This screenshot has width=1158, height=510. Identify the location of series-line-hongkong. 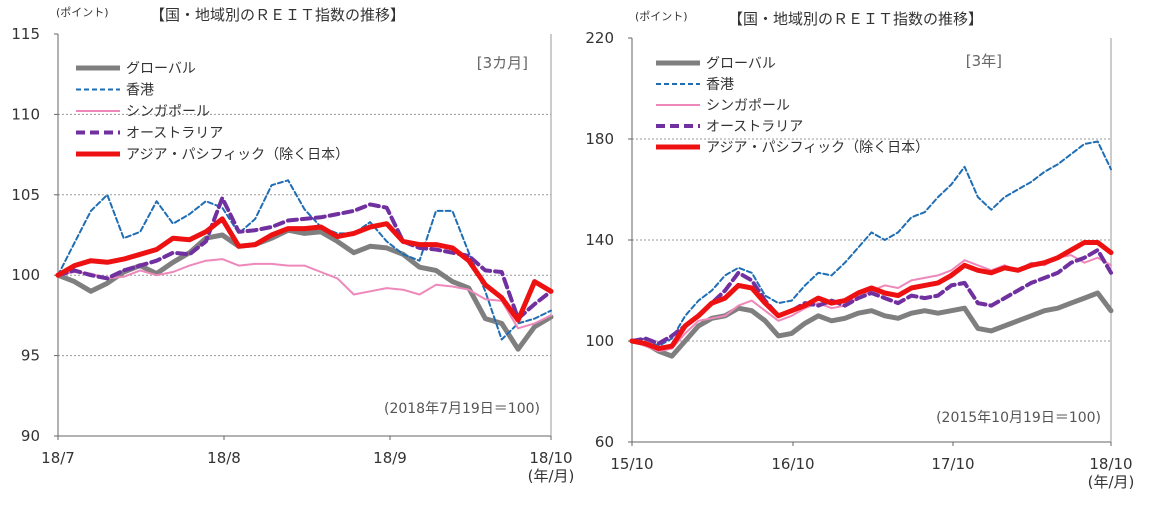
(304, 260).